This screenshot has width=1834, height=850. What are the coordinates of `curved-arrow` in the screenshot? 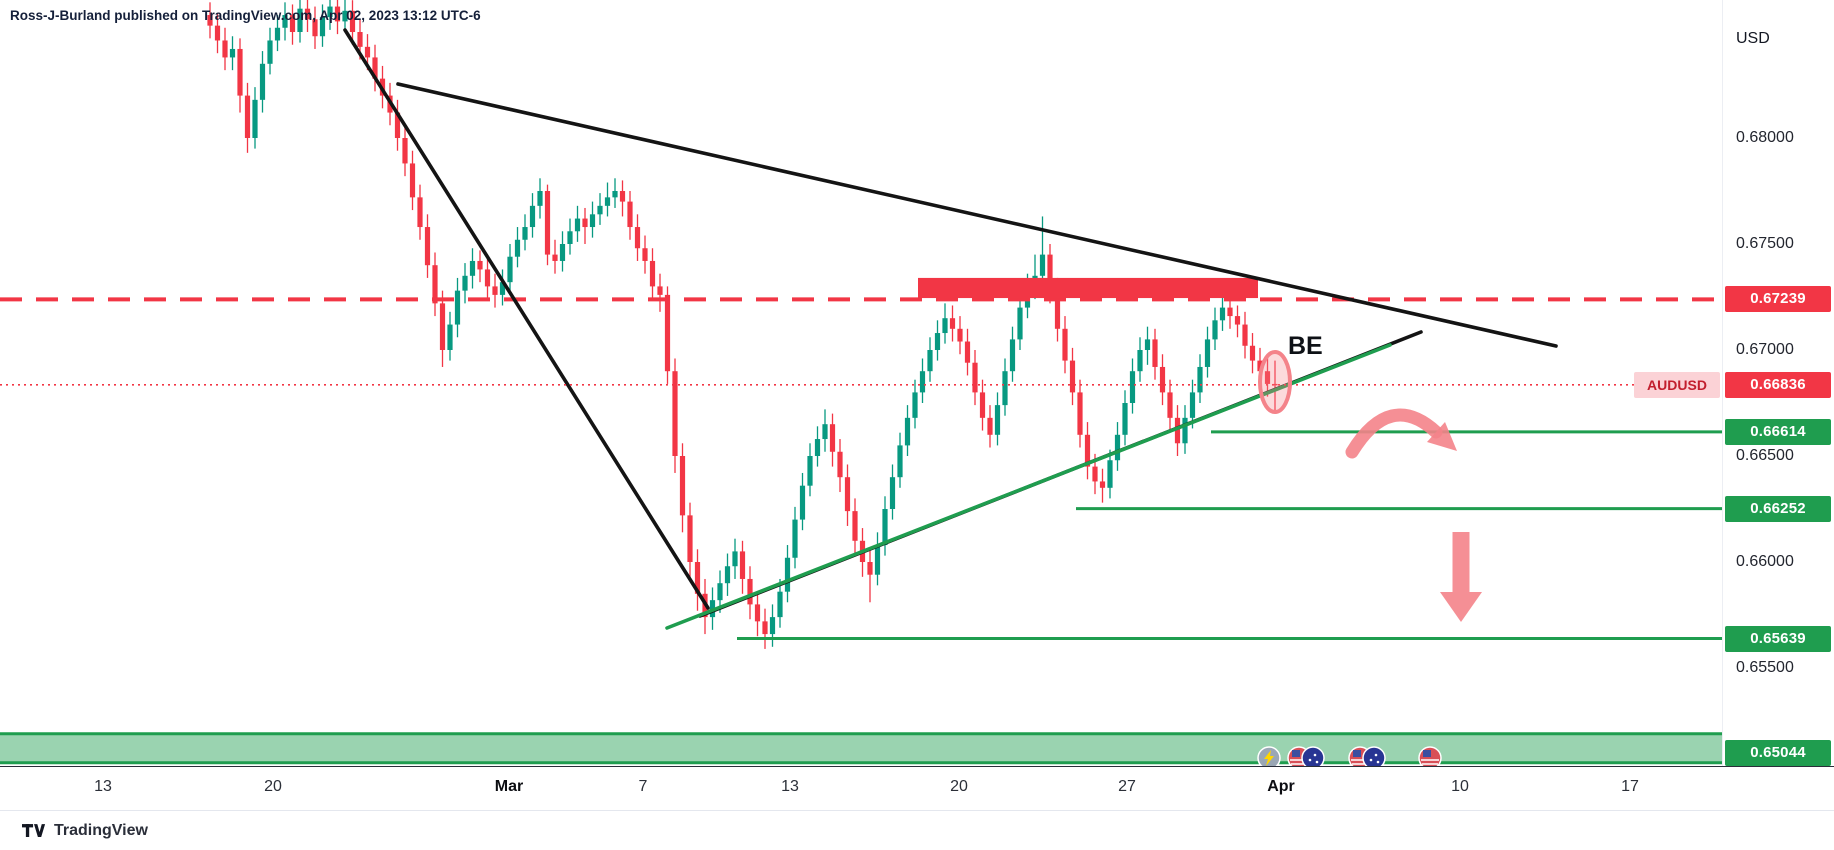 It's located at (1394, 433).